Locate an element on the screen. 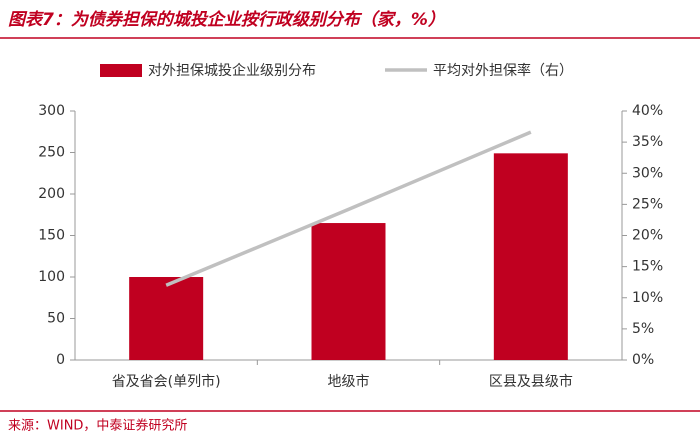 This screenshot has width=700, height=438. legend-swatch is located at coordinates (121, 70).